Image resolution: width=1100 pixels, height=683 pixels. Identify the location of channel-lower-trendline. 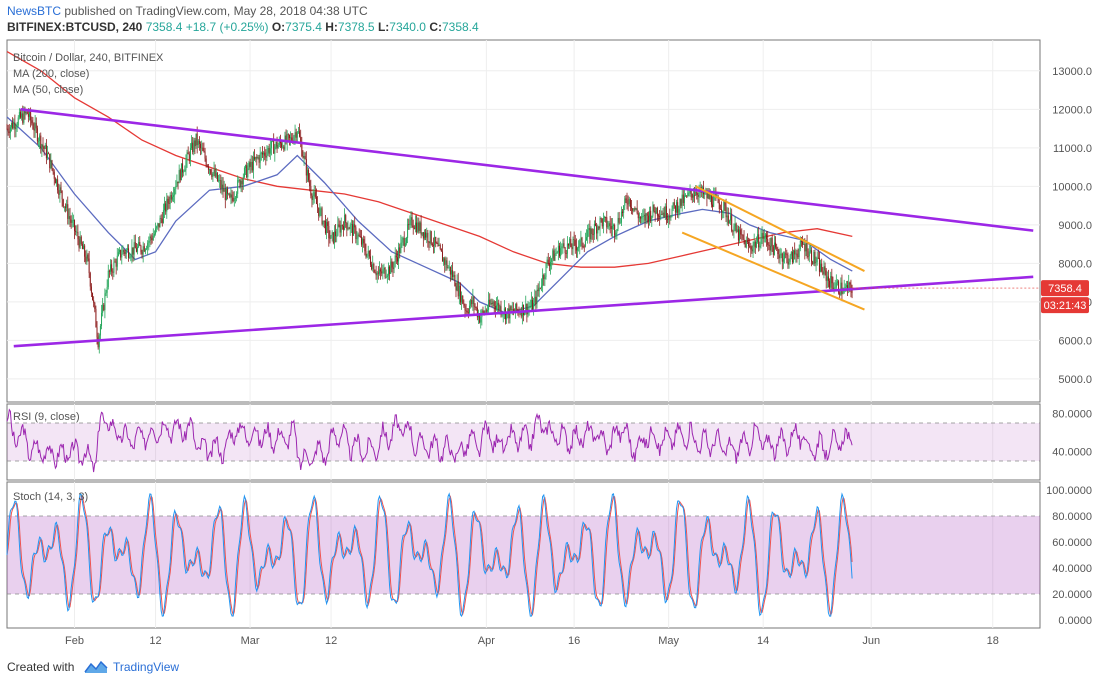
(773, 271).